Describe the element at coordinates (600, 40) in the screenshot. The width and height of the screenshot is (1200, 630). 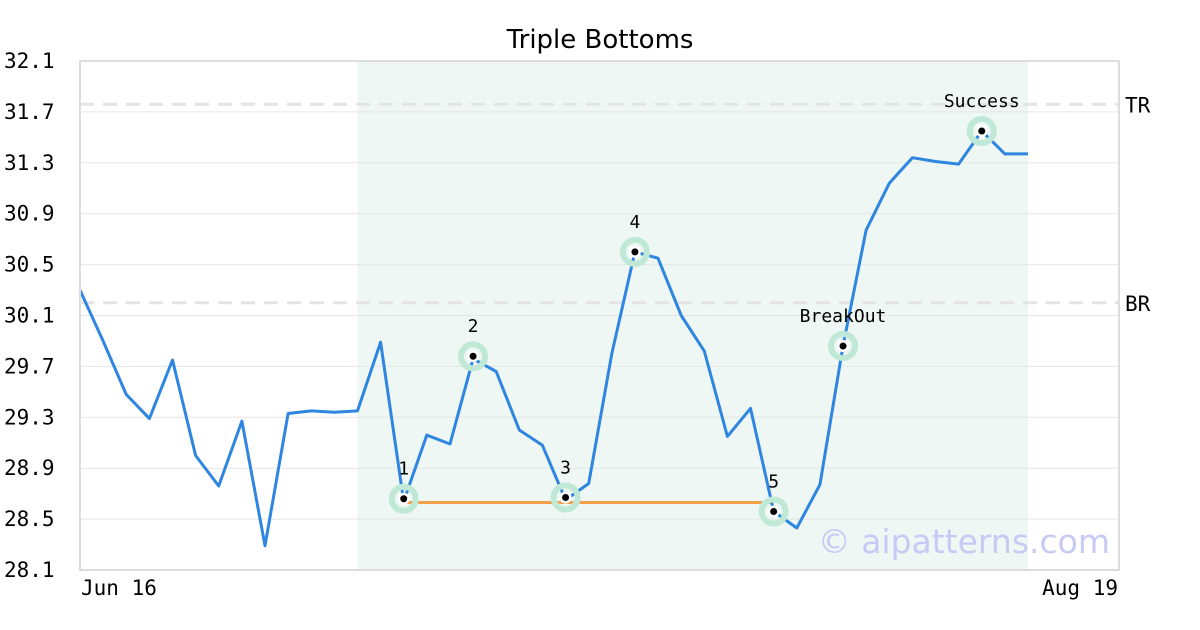
I see `chart-title: Triple Bottoms` at that location.